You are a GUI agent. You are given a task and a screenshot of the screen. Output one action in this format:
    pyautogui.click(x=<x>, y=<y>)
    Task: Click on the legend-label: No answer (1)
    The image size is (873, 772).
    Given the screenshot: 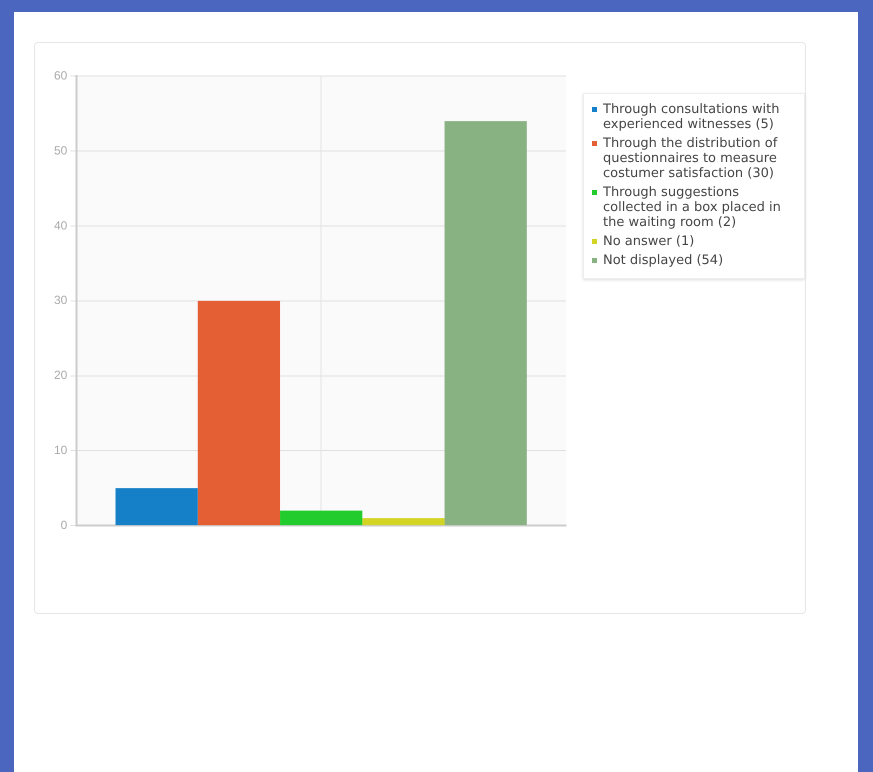 What is the action you would take?
    pyautogui.click(x=648, y=241)
    